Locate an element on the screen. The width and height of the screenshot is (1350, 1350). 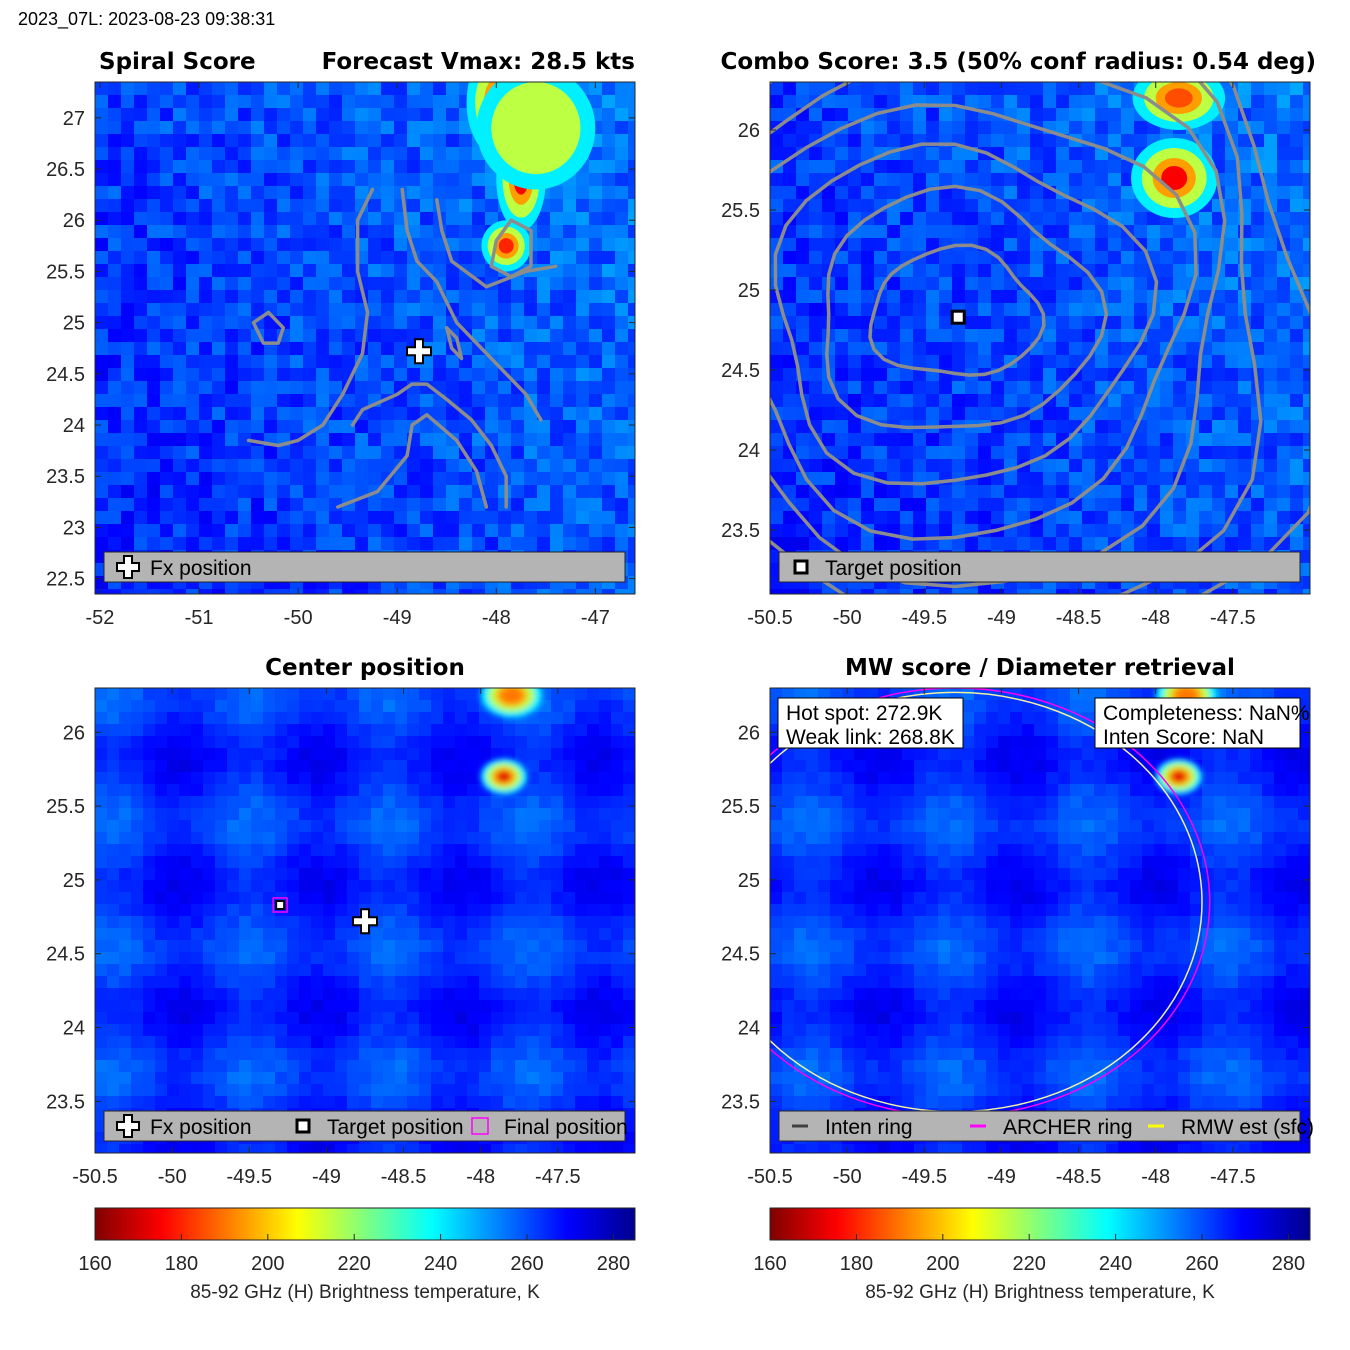
y-tick-label: 25.5 is located at coordinates (740, 211).